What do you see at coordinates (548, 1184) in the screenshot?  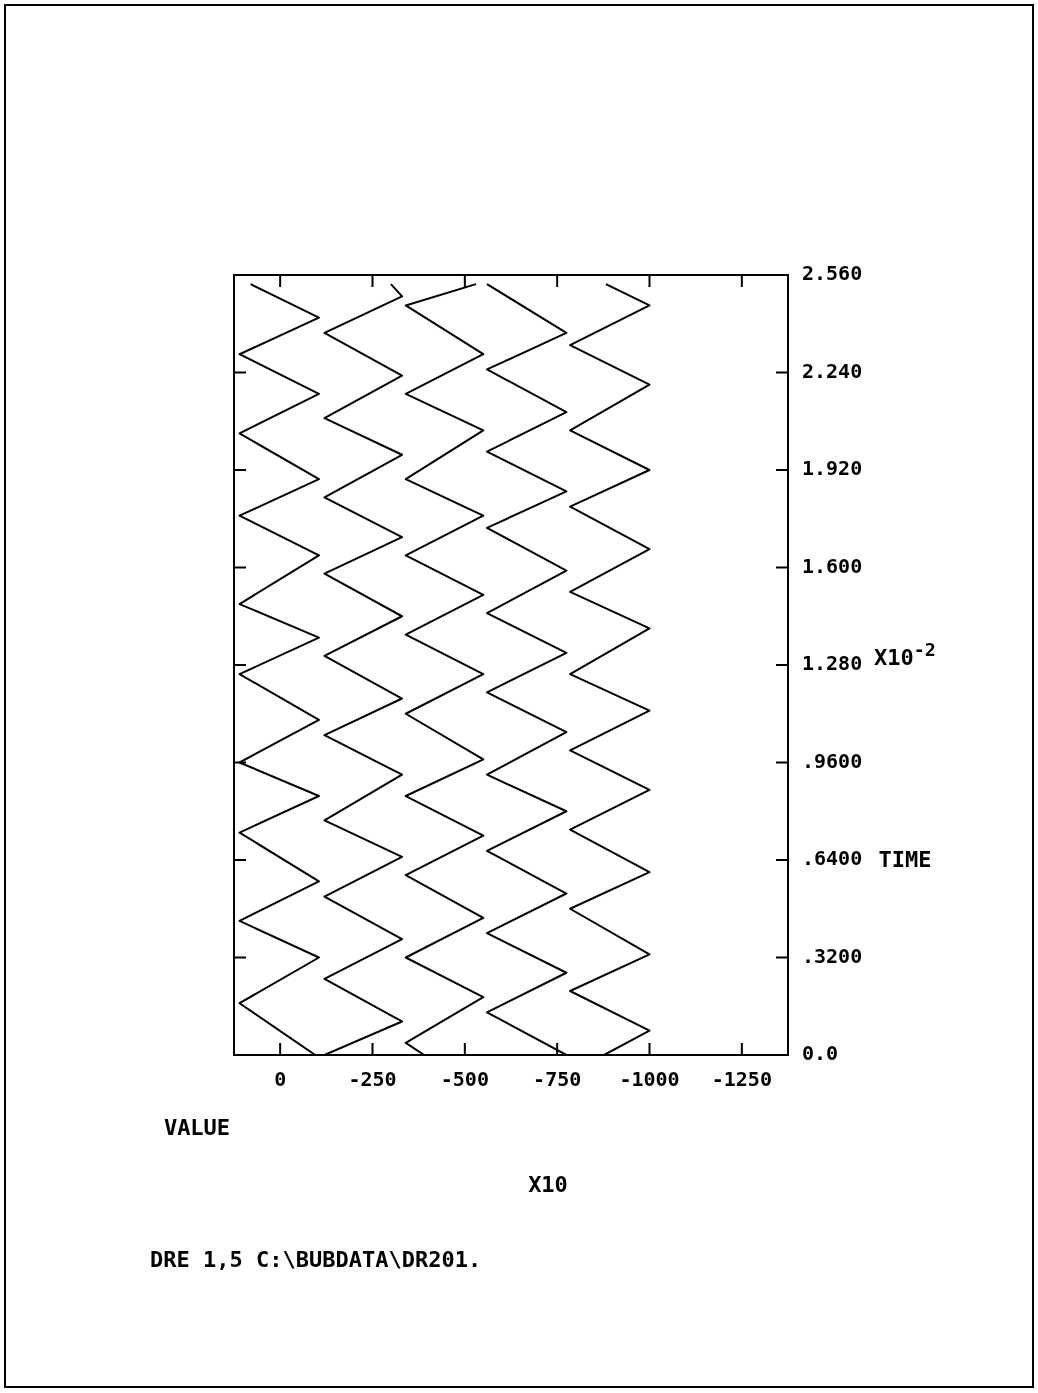 I see `text: X10` at bounding box center [548, 1184].